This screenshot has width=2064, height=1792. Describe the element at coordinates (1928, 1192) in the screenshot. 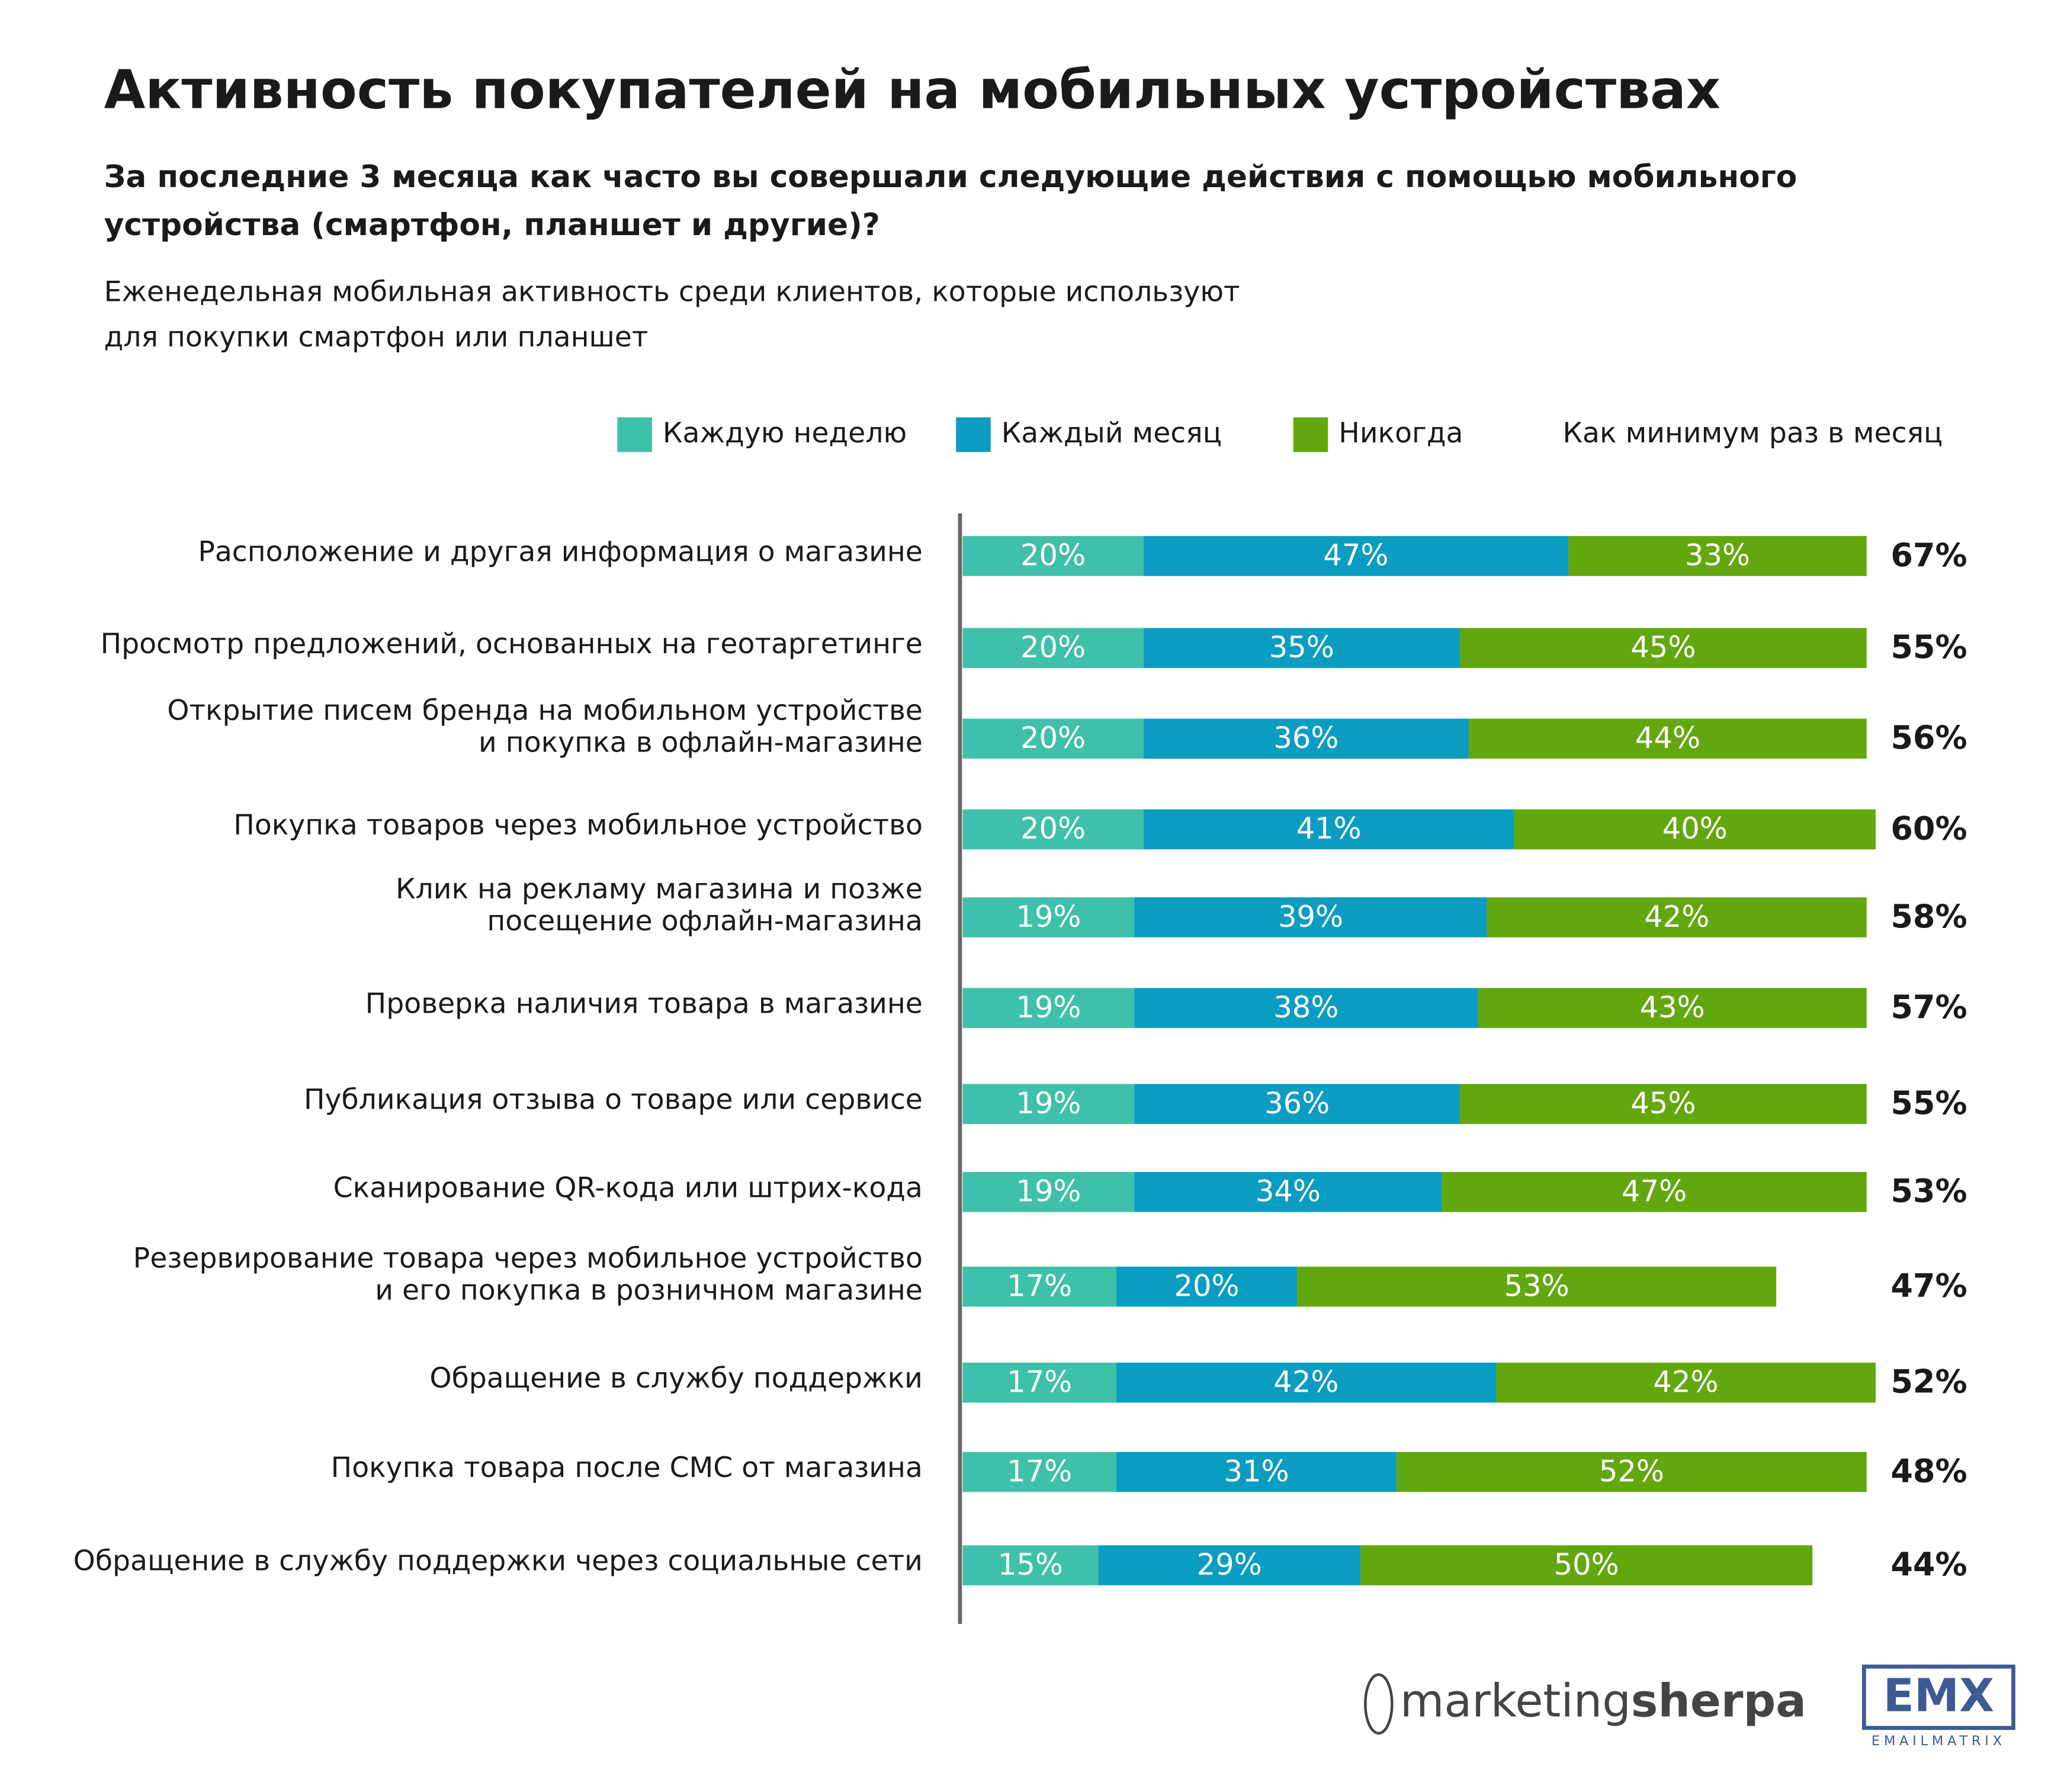

I see `total-label: 53%` at that location.